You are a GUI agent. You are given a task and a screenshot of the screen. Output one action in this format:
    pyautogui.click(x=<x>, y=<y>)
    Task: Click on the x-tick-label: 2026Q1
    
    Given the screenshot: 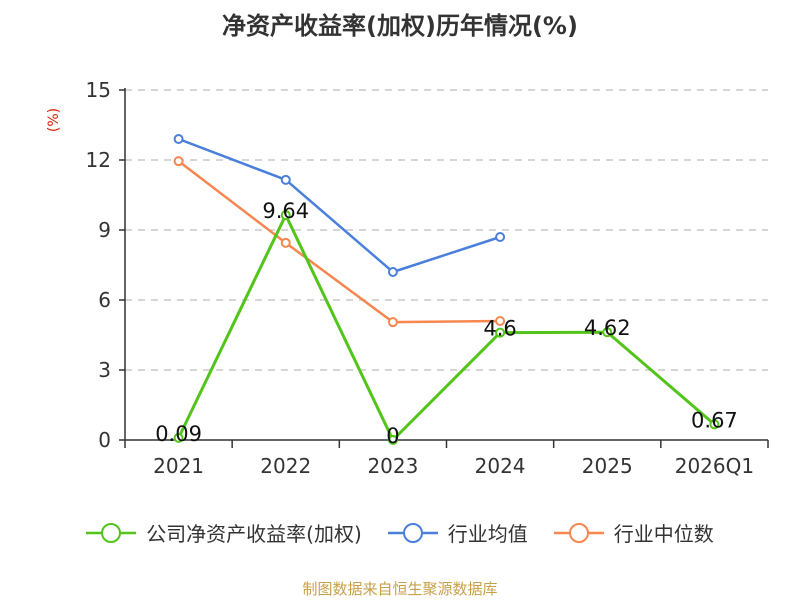 What is the action you would take?
    pyautogui.click(x=714, y=466)
    